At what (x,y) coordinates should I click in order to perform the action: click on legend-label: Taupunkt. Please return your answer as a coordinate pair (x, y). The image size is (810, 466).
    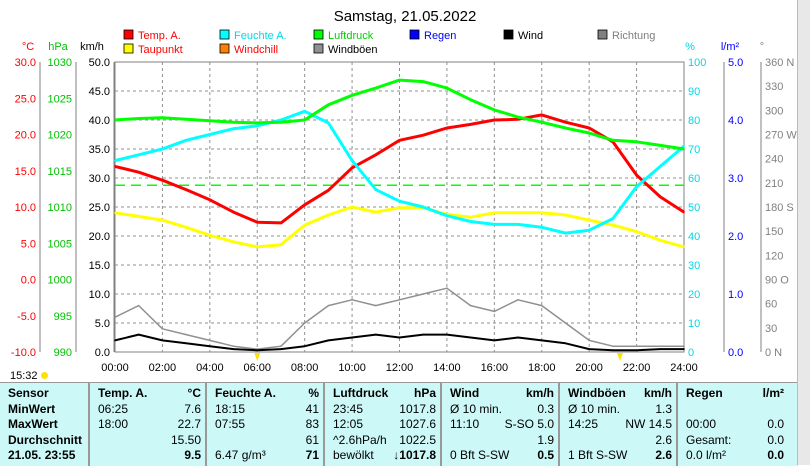
    Looking at the image, I should click on (160, 50).